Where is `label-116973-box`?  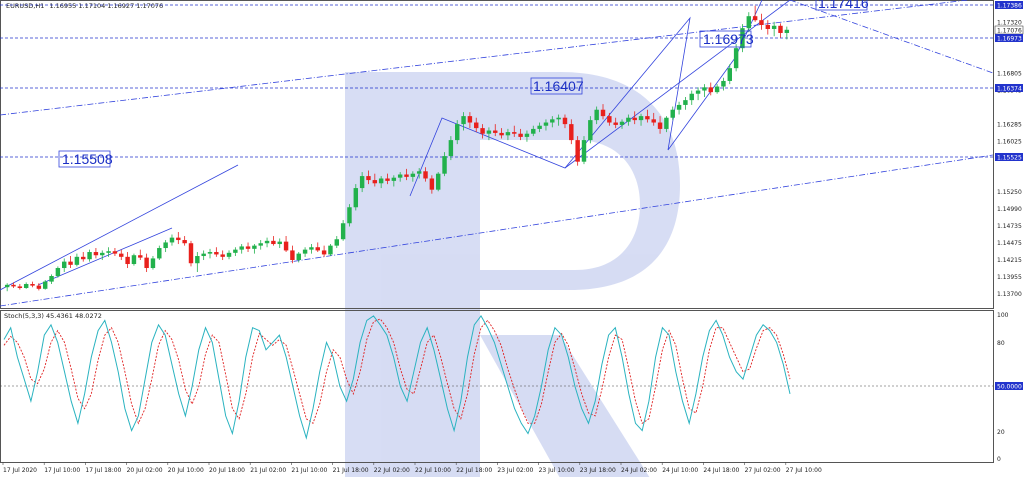 label-116973-box is located at coordinates (725, 39).